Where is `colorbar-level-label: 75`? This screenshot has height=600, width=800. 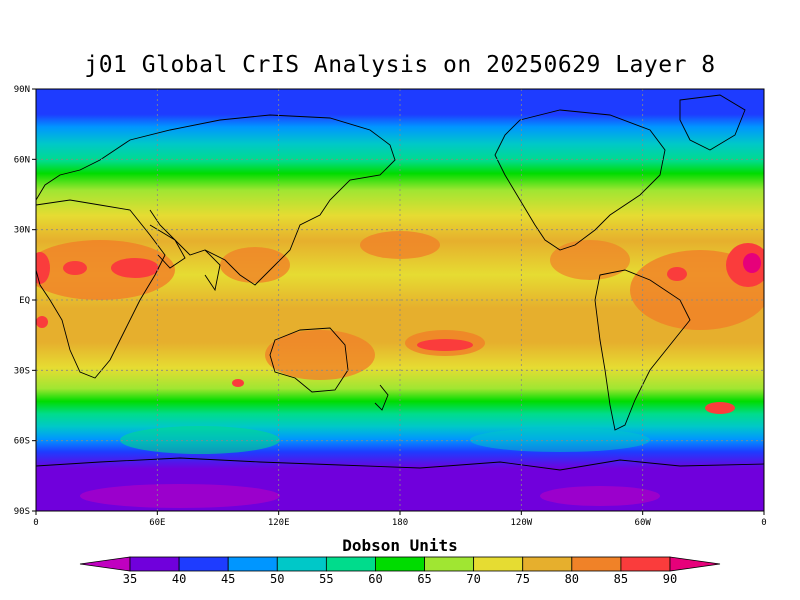
colorbar-level-label: 75 is located at coordinates (523, 579).